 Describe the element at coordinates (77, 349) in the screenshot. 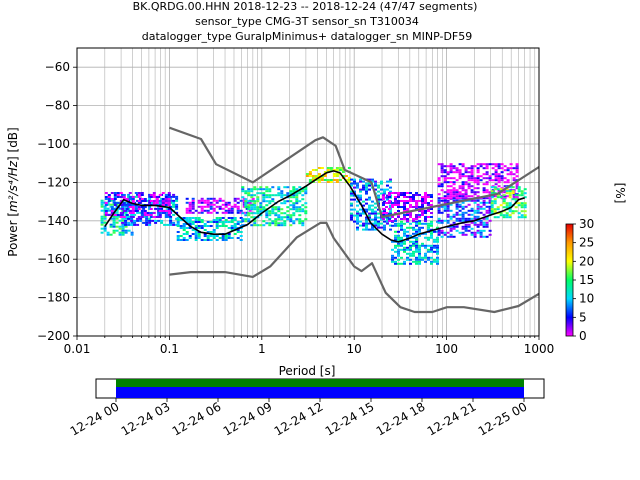

I see `x-tick-label: 0.01` at that location.